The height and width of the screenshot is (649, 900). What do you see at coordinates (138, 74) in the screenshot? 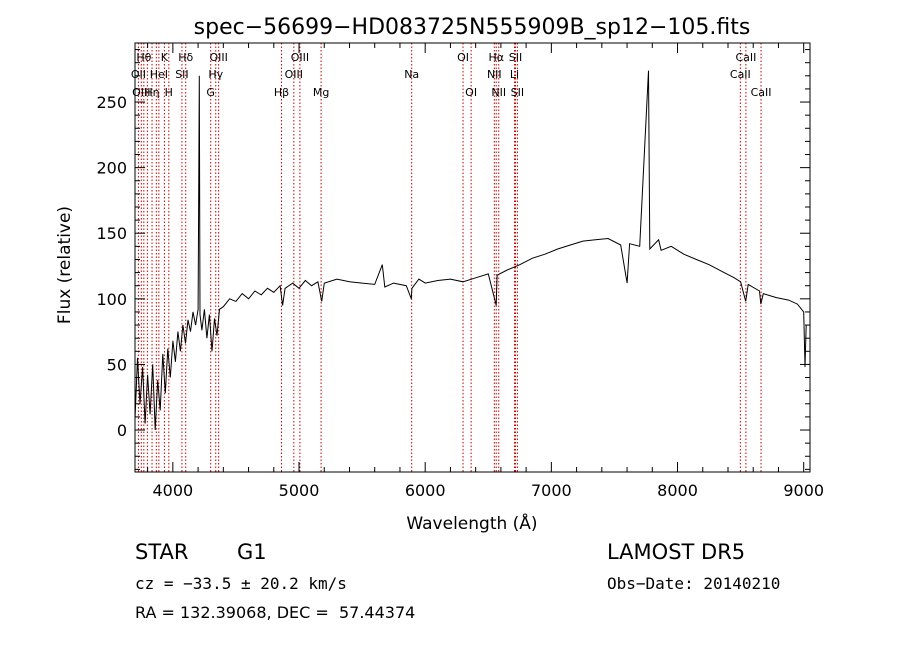
I see `line-label-0: OII` at bounding box center [138, 74].